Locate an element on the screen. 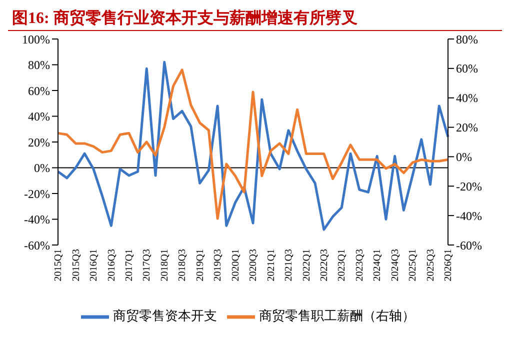 This screenshot has width=510, height=340. y2-tick-label: 20% is located at coordinates (467, 127).